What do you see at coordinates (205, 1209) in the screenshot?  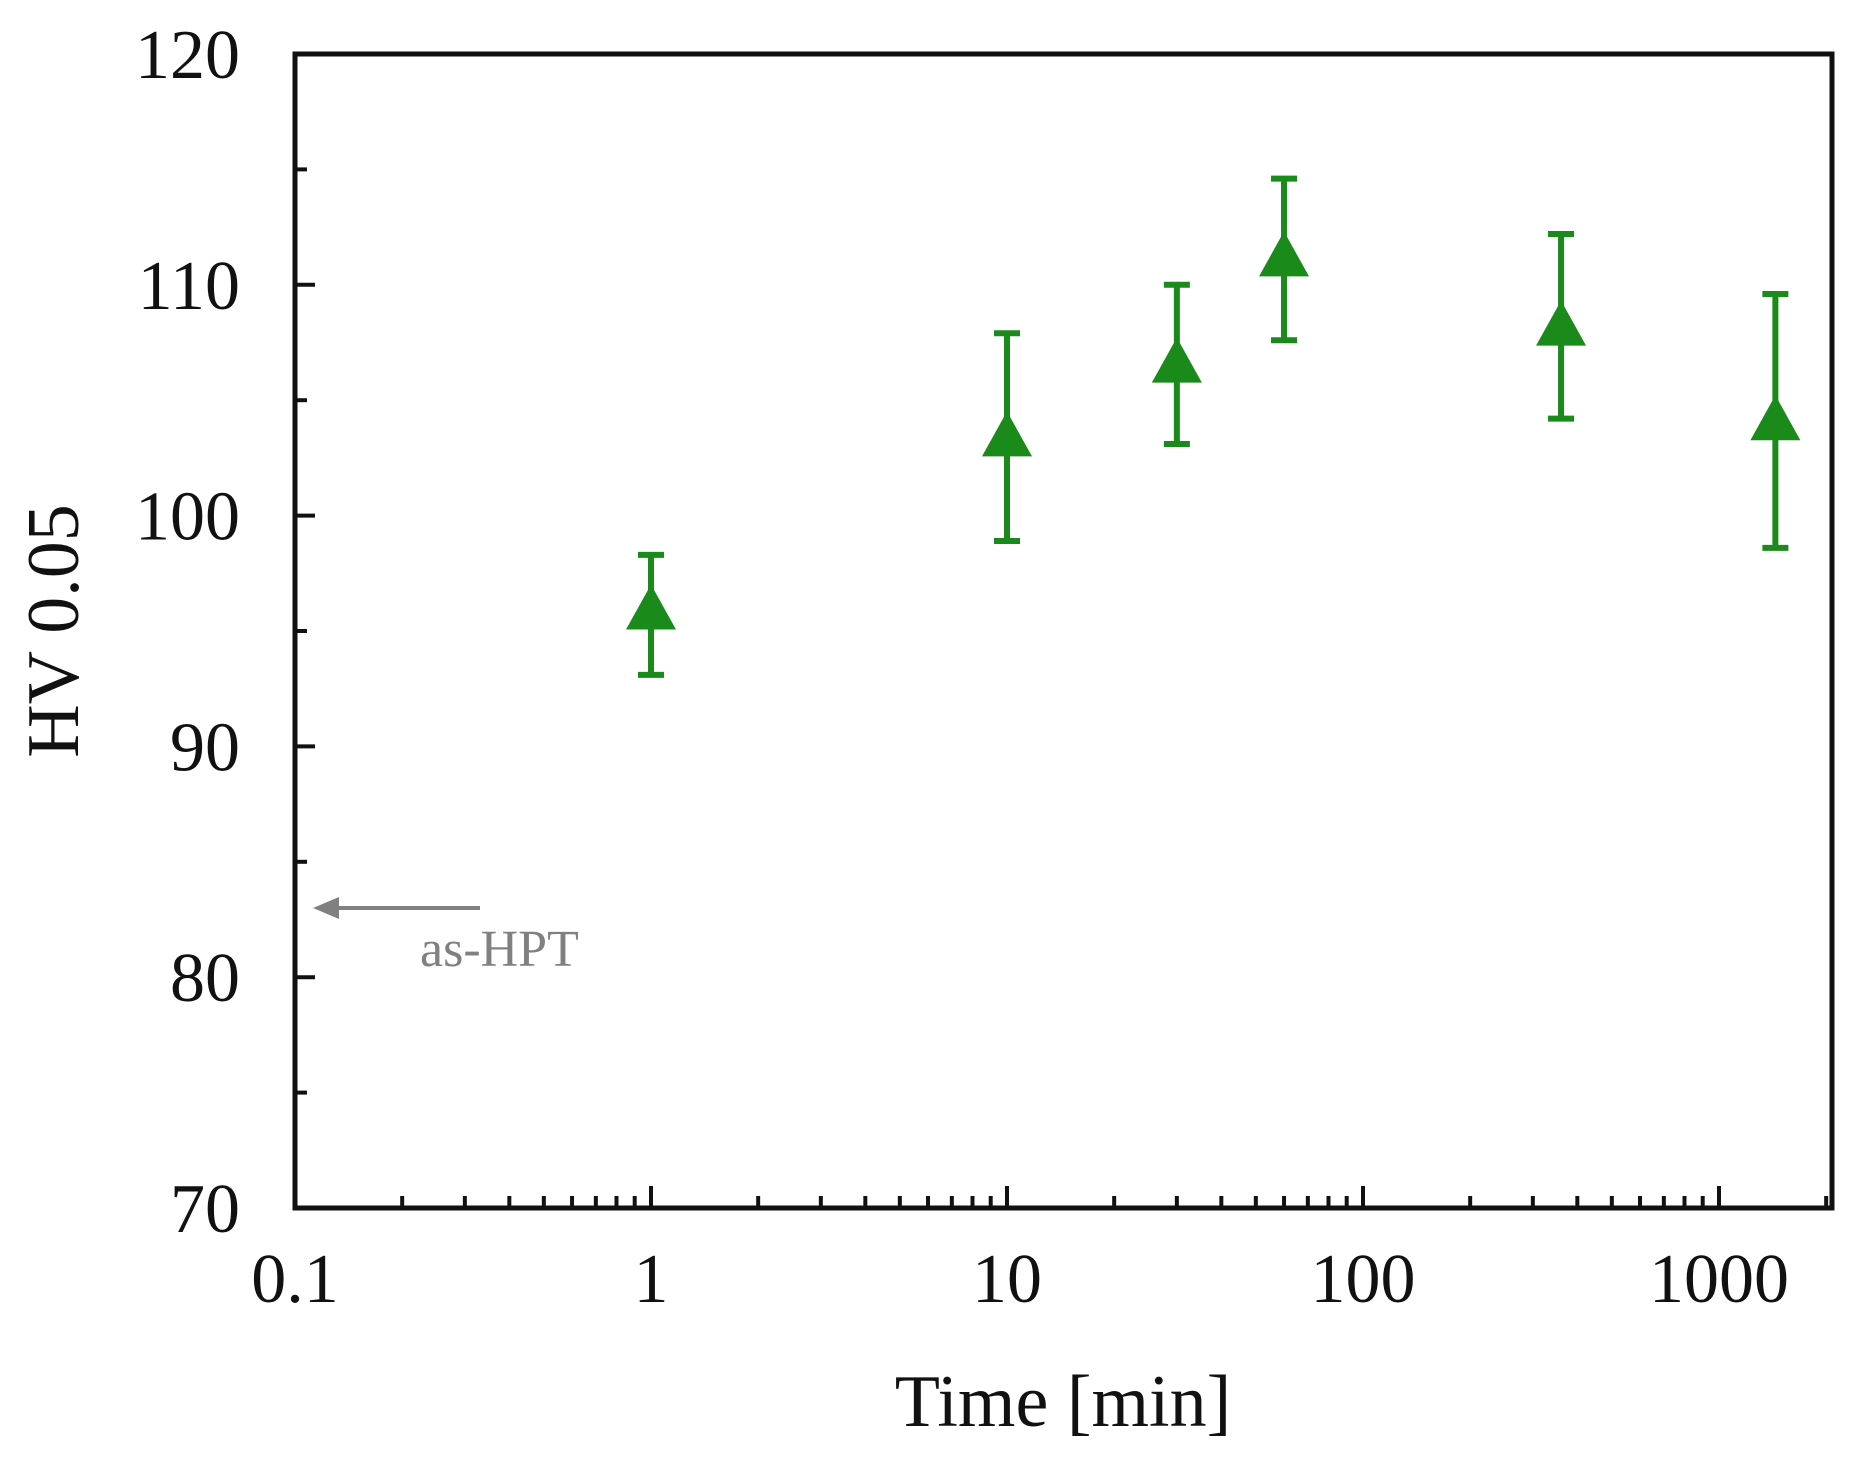 I see `y-tick-label: 70` at bounding box center [205, 1209].